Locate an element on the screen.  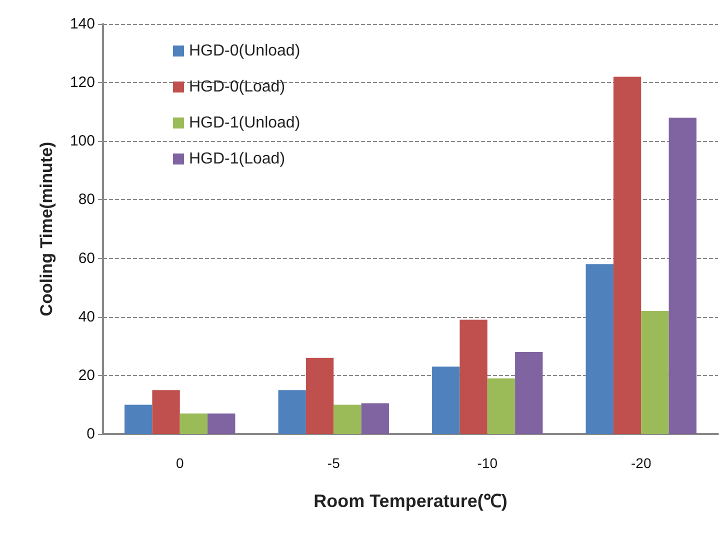
x-tick-label: 0 is located at coordinates (180, 463).